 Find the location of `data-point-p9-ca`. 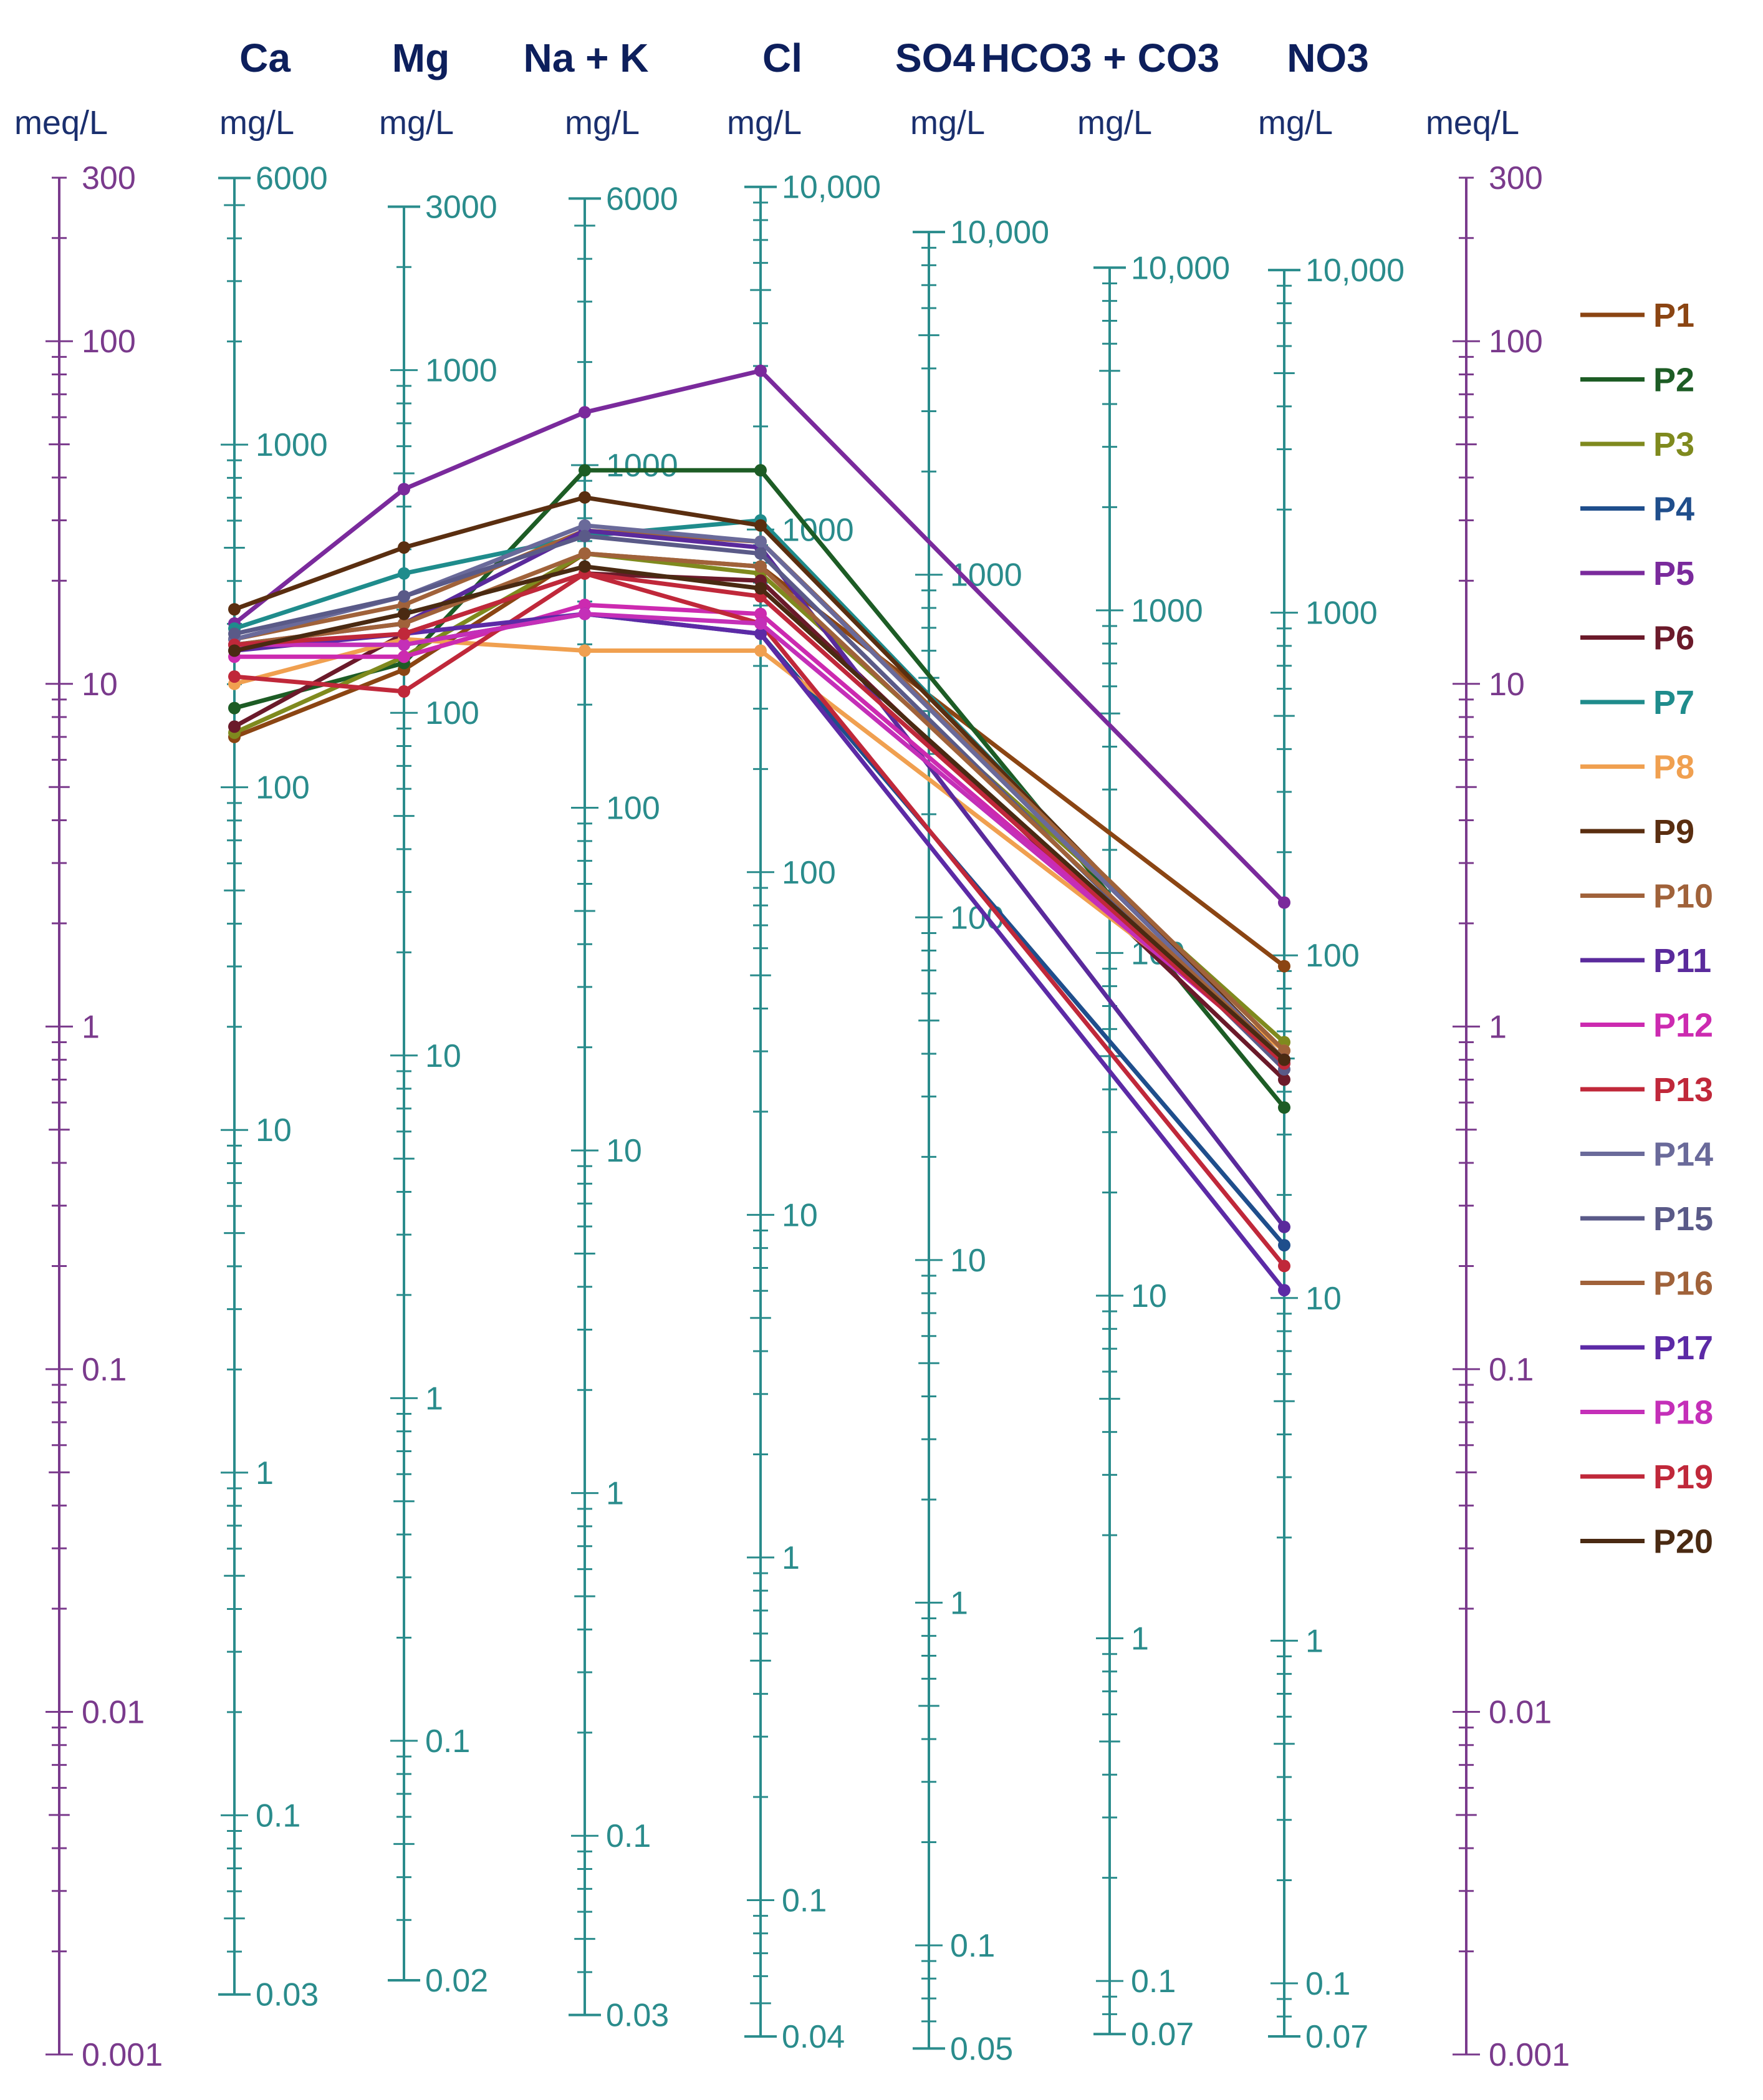

data-point-p9-ca is located at coordinates (234, 609).